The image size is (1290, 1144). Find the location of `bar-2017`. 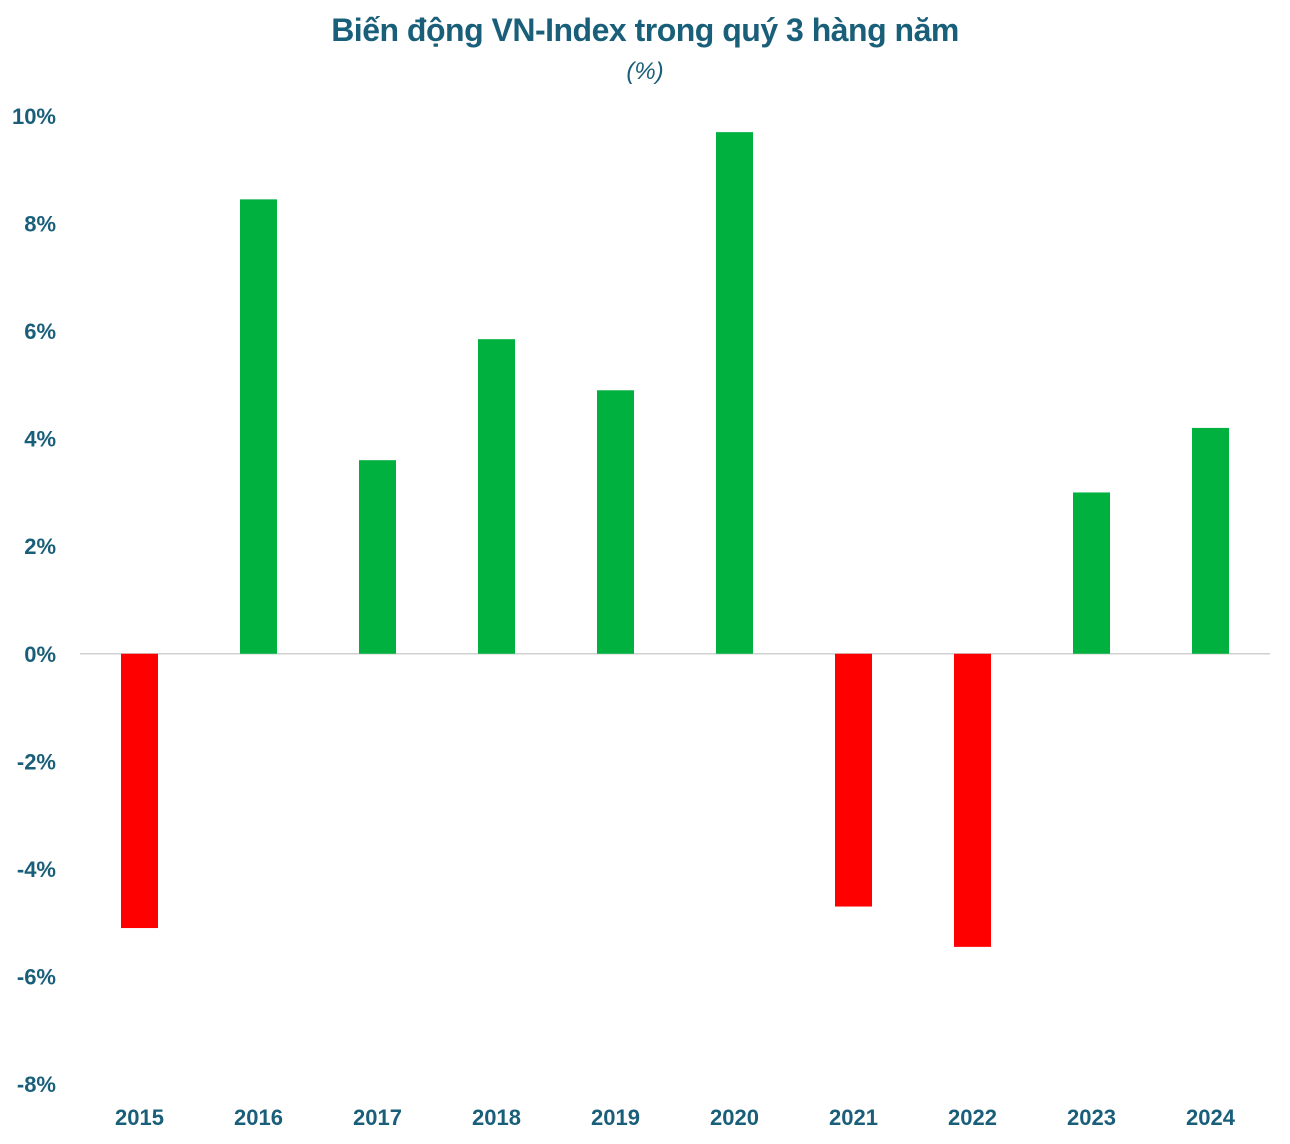

bar-2017 is located at coordinates (377, 557).